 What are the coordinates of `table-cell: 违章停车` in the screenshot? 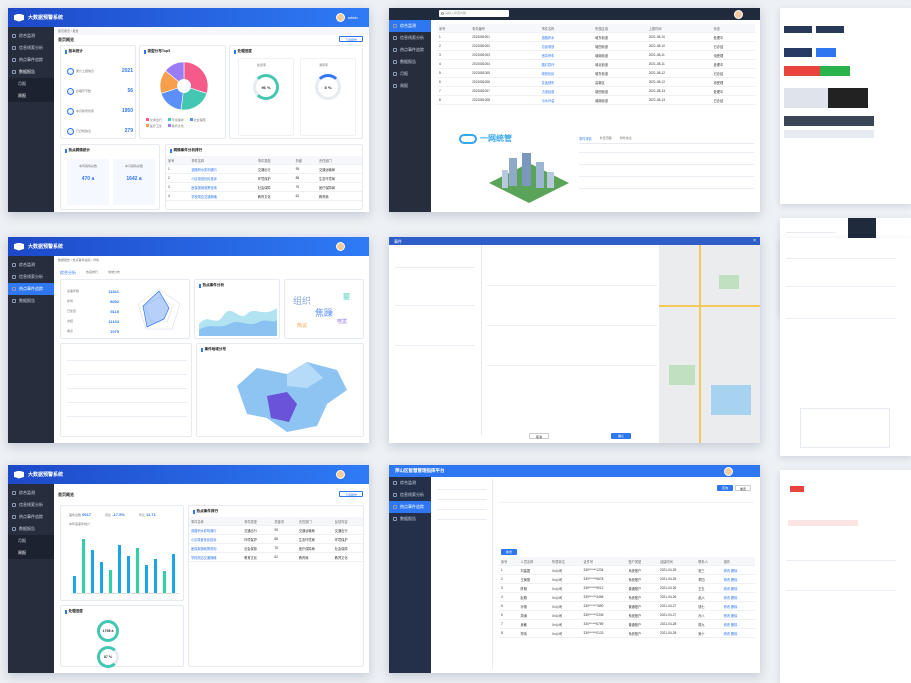 It's located at (566, 55).